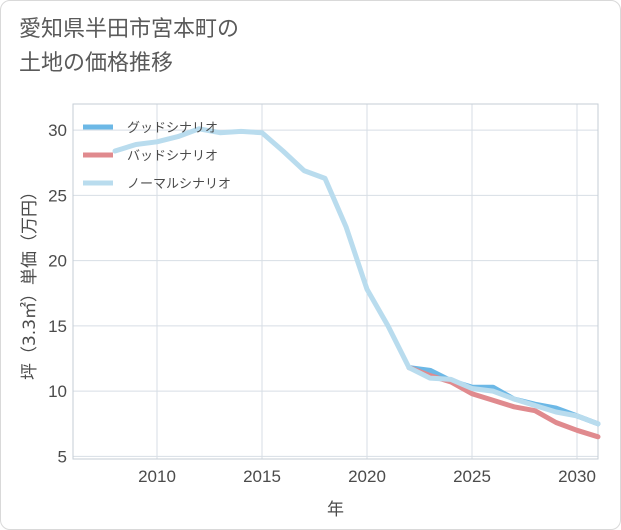 Image resolution: width=621 pixels, height=530 pixels. I want to click on y-tick-label: 20, so click(57, 261).